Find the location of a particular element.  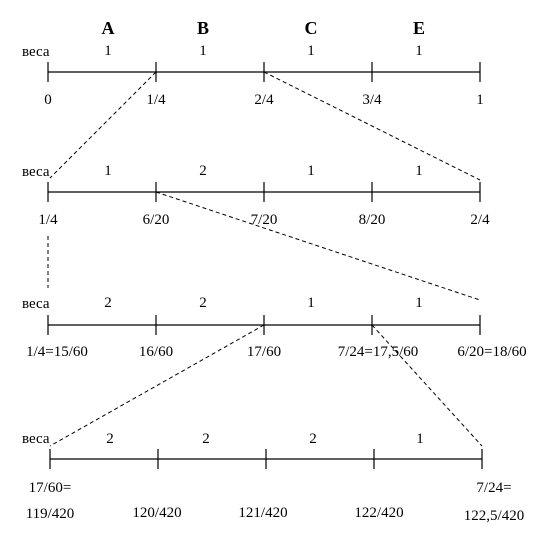

tick-label-second-line: 119/420 is located at coordinates (50, 514).